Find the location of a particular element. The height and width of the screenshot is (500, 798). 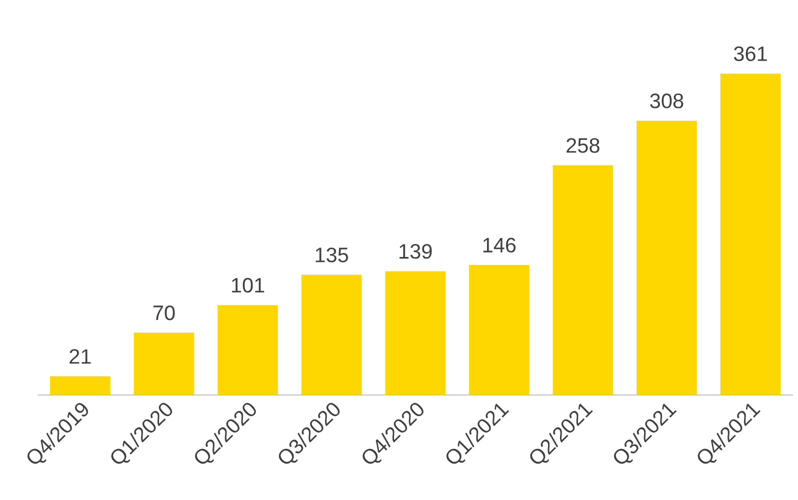

data-label: 101 is located at coordinates (248, 285).